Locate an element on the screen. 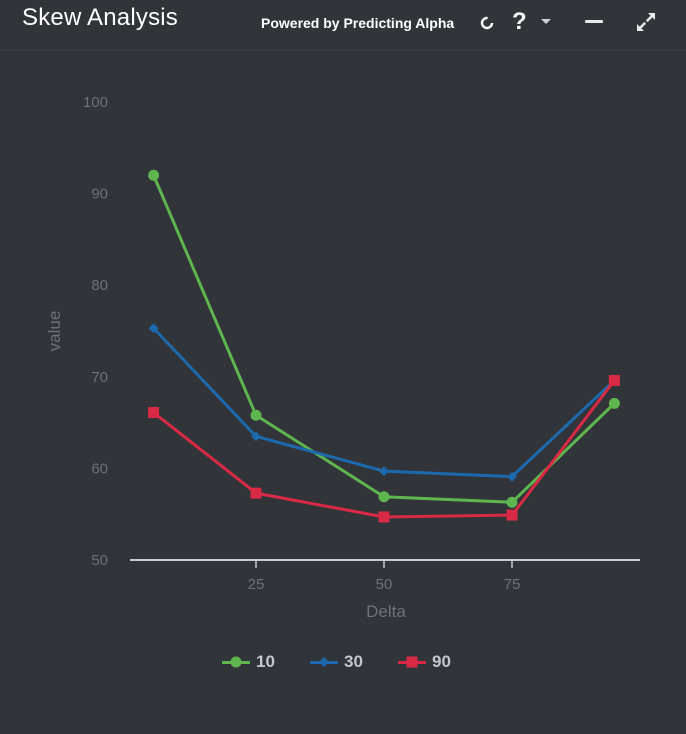 The height and width of the screenshot is (734, 686). expand-icon is located at coordinates (646, 22).